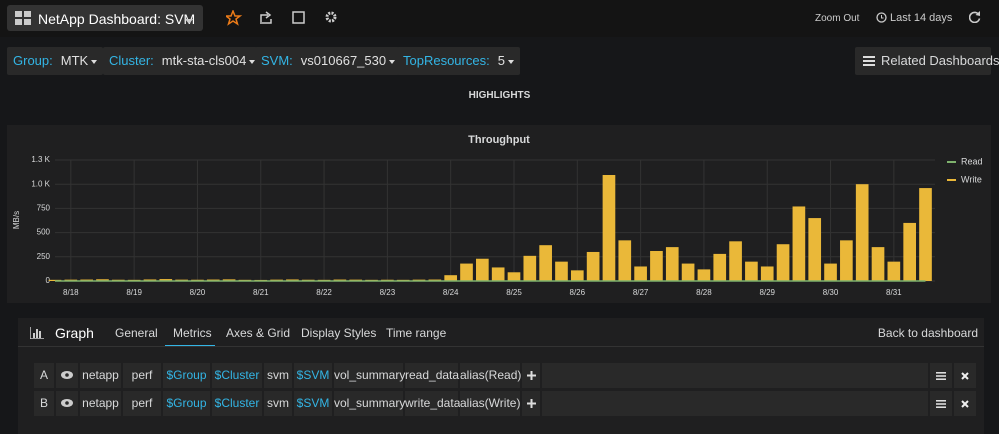 This screenshot has height=434, width=999. Describe the element at coordinates (972, 161) in the screenshot. I see `legend-label: Read` at that location.